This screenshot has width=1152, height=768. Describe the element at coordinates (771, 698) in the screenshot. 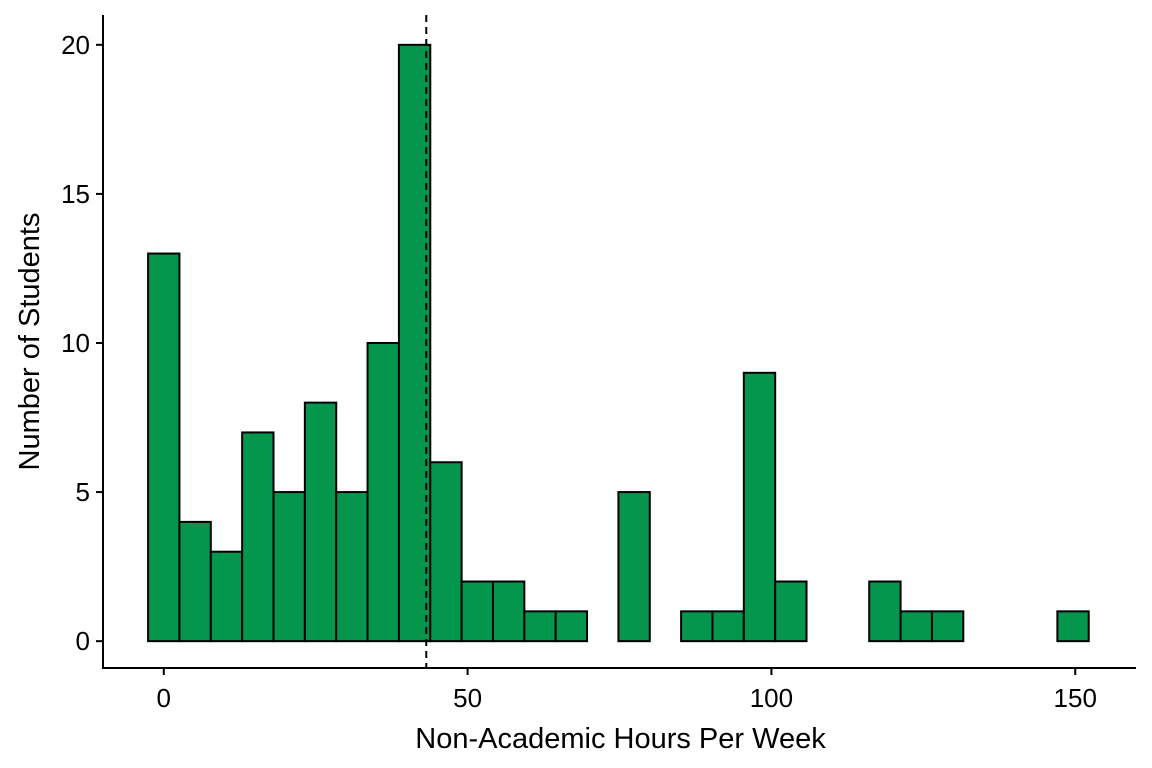

I see `x-tick-label: 100` at that location.